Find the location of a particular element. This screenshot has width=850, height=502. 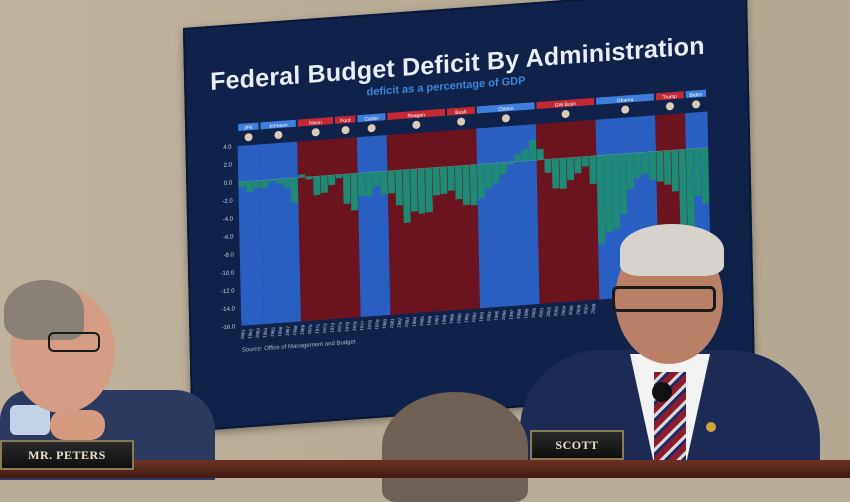

nameplate-right: SCOTT is located at coordinates (577, 445).